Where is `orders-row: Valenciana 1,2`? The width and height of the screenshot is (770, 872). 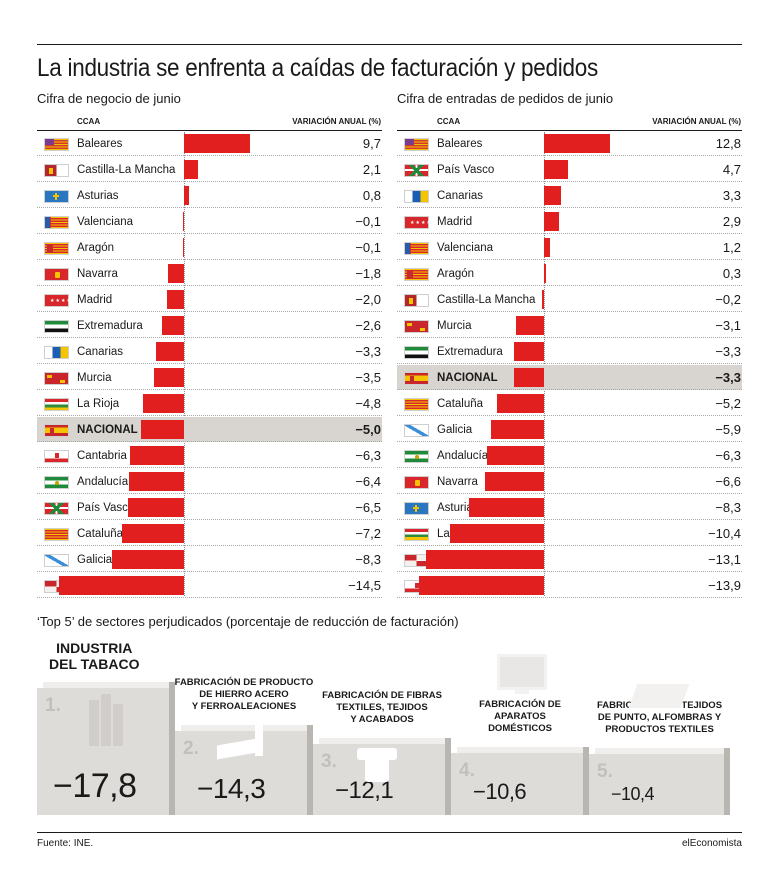
orders-row: Valenciana 1,2 is located at coordinates (569, 247).